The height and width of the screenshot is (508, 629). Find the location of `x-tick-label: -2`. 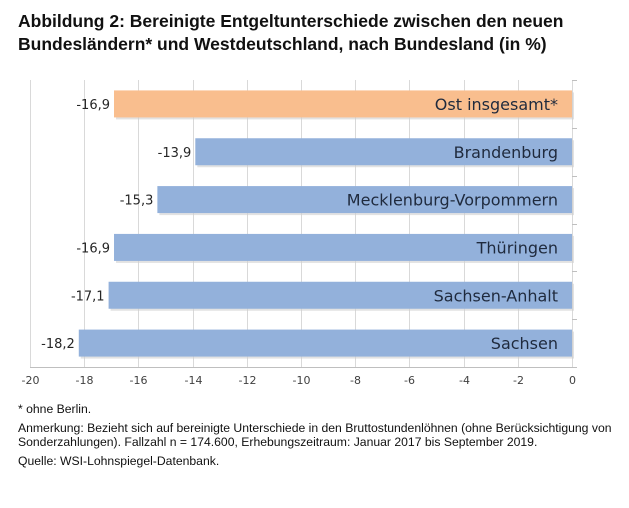

x-tick-label: -2 is located at coordinates (518, 380).